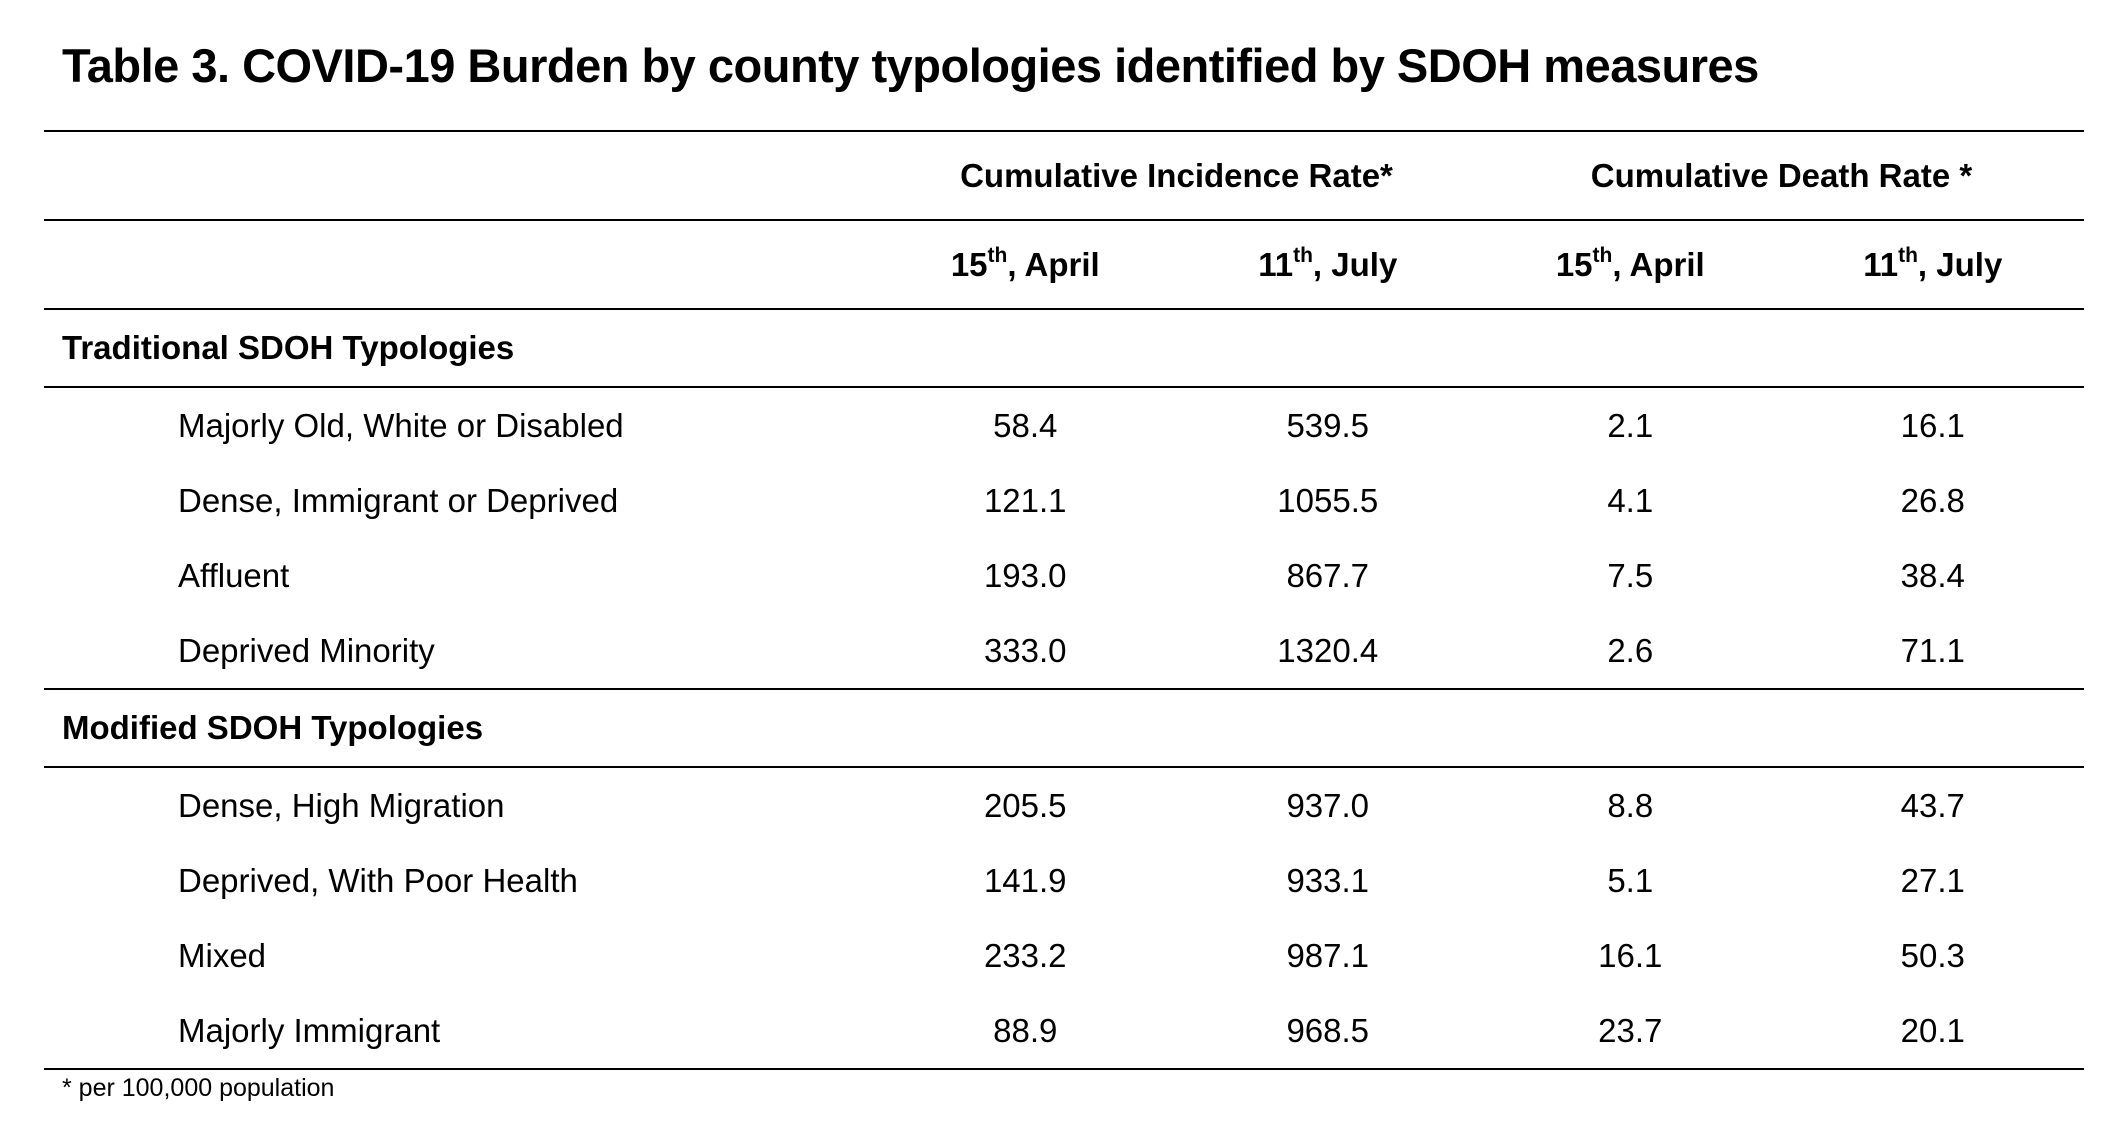 This screenshot has width=2120, height=1138. Describe the element at coordinates (1327, 651) in the screenshot. I see `cell-incidence-july: 1320.4` at that location.